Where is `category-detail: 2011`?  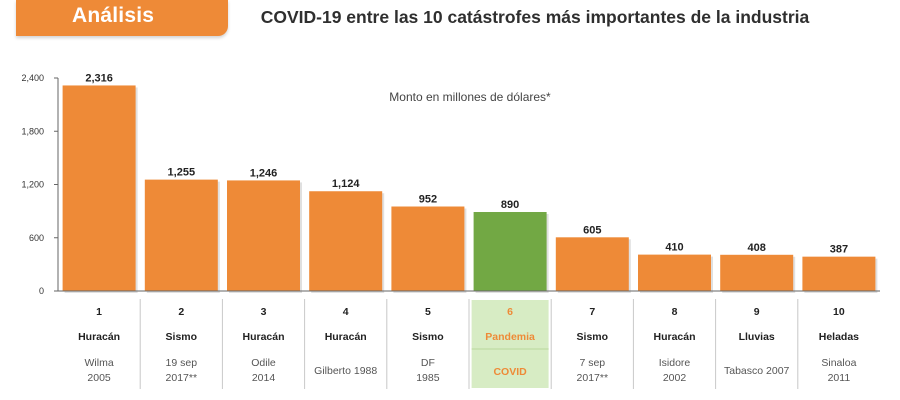 category-detail: 2011 is located at coordinates (839, 378).